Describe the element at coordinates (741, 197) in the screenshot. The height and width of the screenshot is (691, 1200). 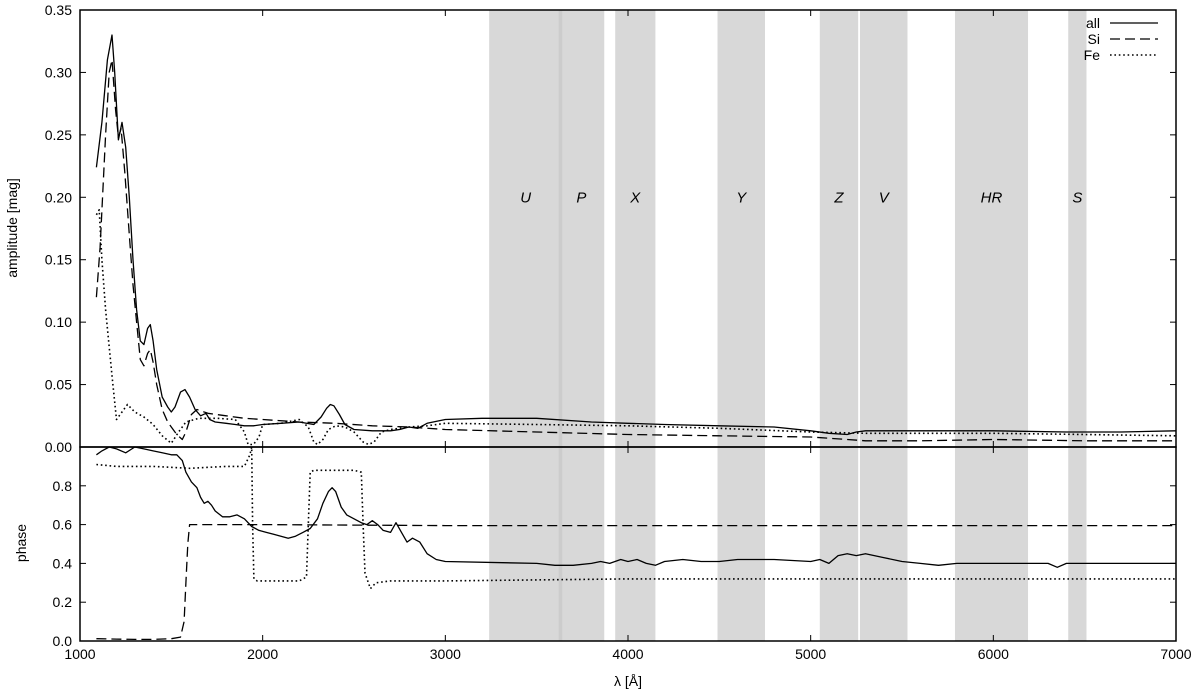
I see `band-label-y: Y` at that location.